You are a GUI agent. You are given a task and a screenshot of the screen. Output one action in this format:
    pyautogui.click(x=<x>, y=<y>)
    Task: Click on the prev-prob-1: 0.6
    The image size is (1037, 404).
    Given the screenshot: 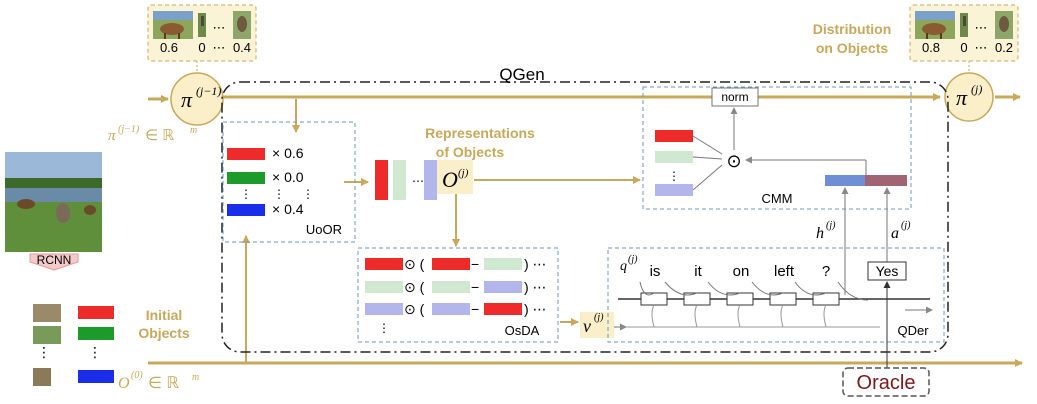 What is the action you would take?
    pyautogui.click(x=169, y=47)
    